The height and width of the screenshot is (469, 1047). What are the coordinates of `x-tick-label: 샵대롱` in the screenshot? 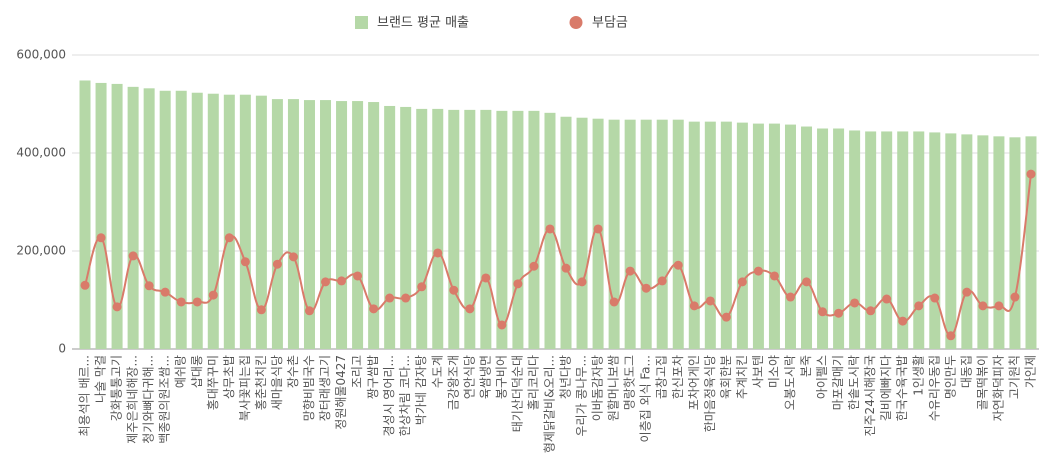 It's located at (197, 371).